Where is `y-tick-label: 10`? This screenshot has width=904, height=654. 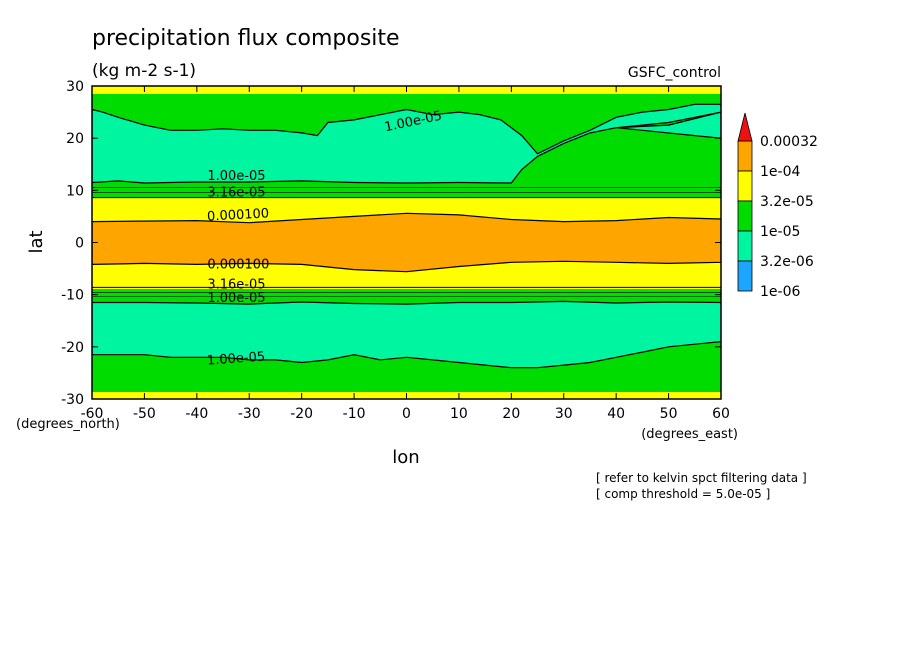
y-tick-label: 10 is located at coordinates (75, 191).